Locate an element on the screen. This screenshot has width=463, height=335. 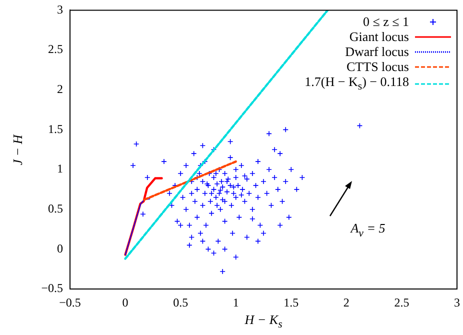
y-tick-label: 2.5 is located at coordinates (55, 49).